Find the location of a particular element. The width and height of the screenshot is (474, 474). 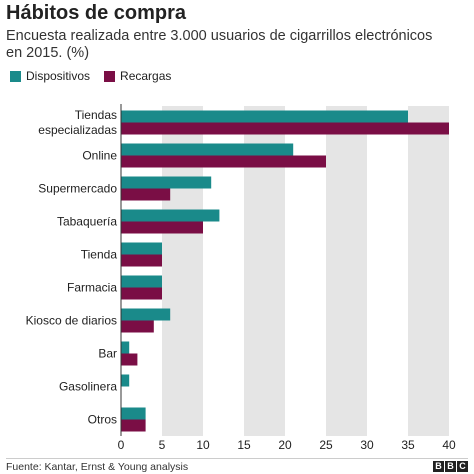

x-tick-label: 30 is located at coordinates (367, 445).